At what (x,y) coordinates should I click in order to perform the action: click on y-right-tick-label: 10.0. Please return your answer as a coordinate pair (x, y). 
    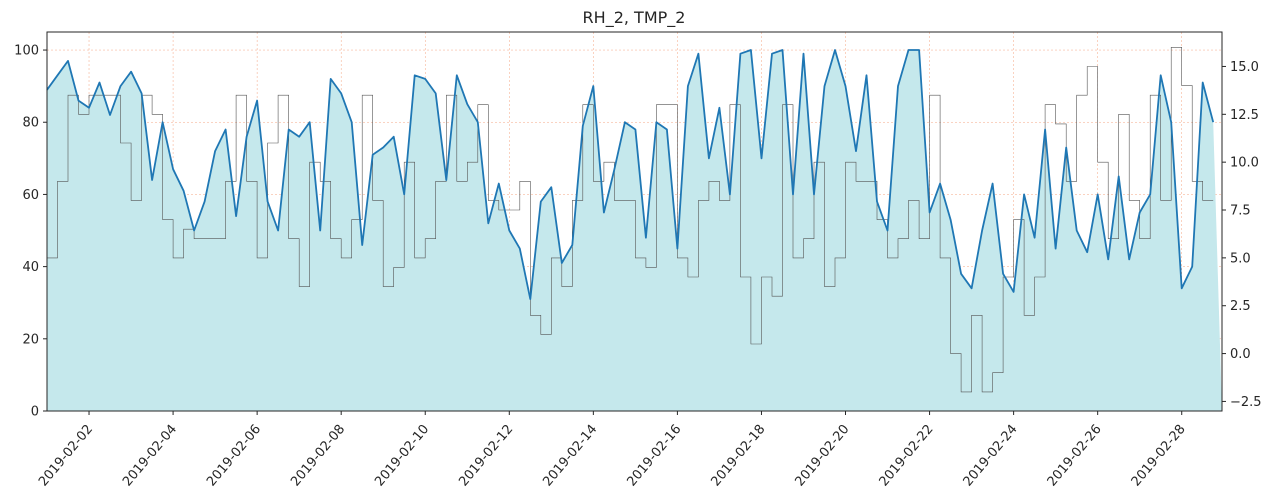
    Looking at the image, I should click on (1244, 163).